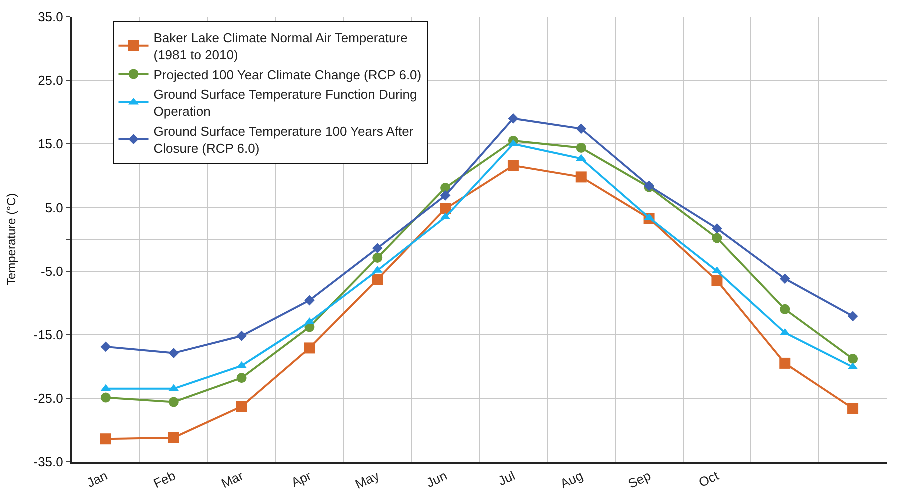  I want to click on legend-label: Projected 100 Year Climate Change (RCP 6.0), so click(288, 74).